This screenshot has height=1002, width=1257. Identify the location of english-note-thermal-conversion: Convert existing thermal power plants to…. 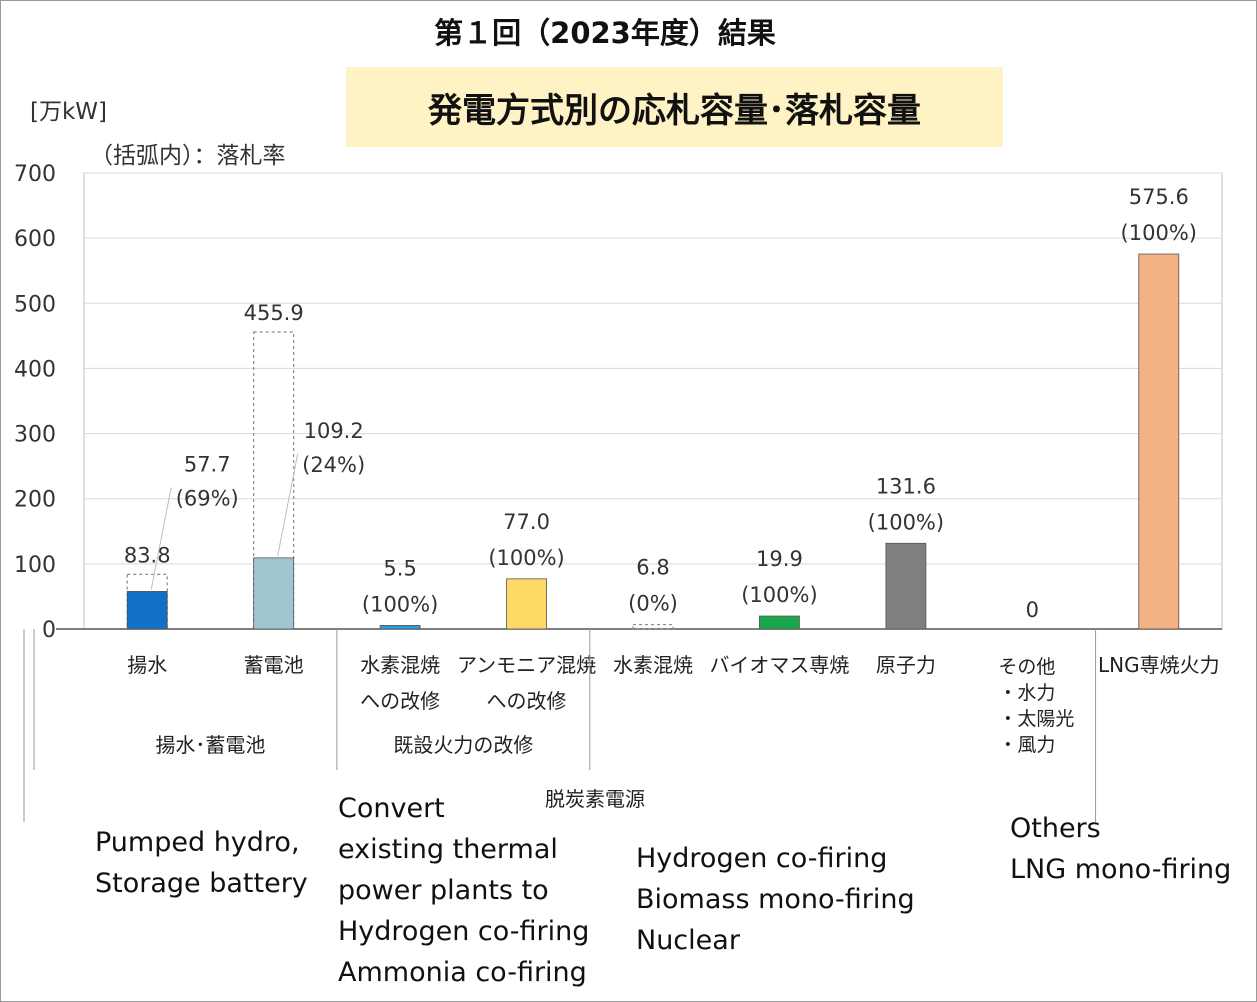
(464, 890).